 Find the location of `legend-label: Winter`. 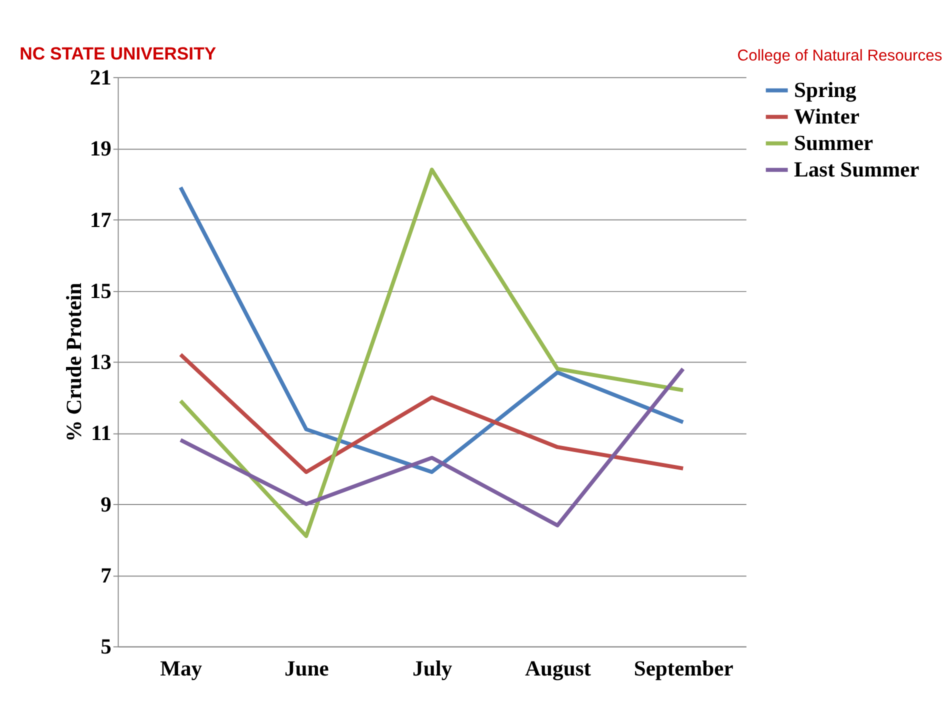

legend-label: Winter is located at coordinates (827, 116).